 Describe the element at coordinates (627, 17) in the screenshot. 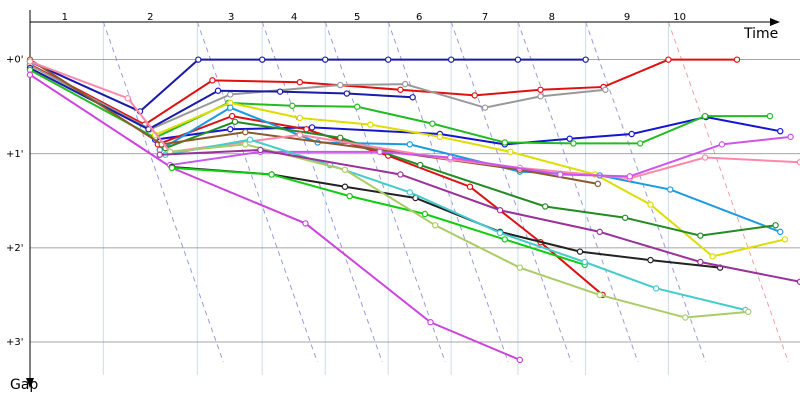

I see `x-tick-label: 9` at that location.